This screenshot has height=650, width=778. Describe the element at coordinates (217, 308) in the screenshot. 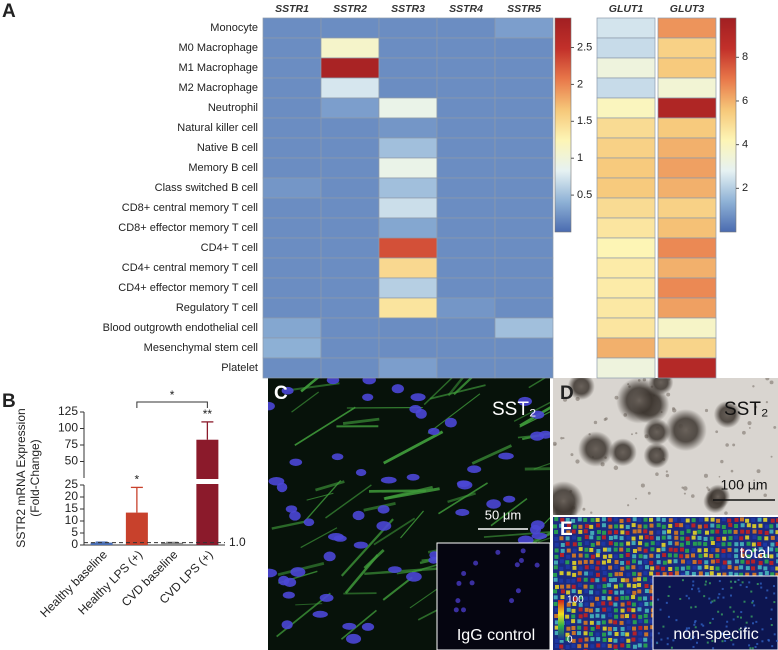

I see `row-label: Regulatory T cell` at that location.